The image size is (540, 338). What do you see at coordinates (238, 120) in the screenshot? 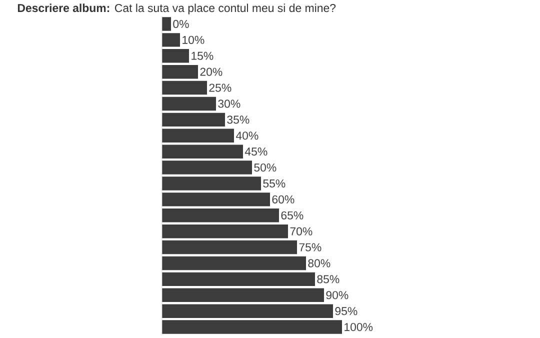
I see `y-tick-label: 35%` at bounding box center [238, 120].